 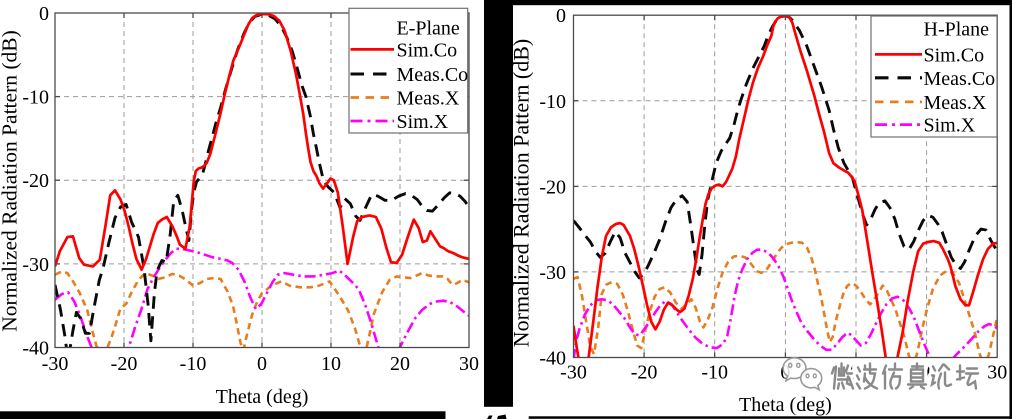 I want to click on svg-text: E-Plane, so click(x=428, y=29).